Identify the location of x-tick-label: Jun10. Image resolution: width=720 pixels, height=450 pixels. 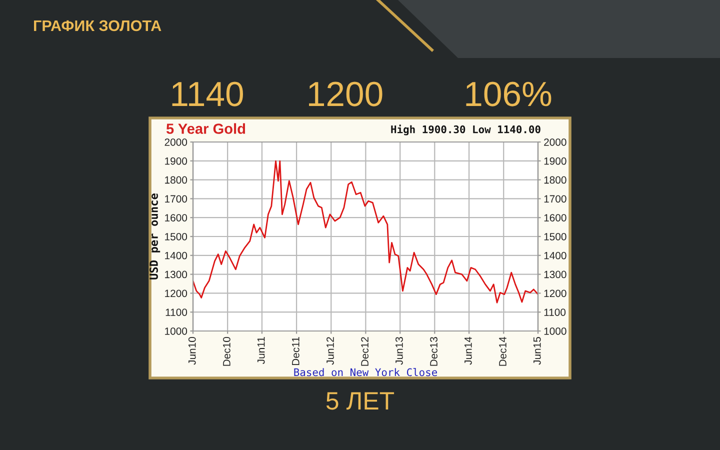
(192, 350).